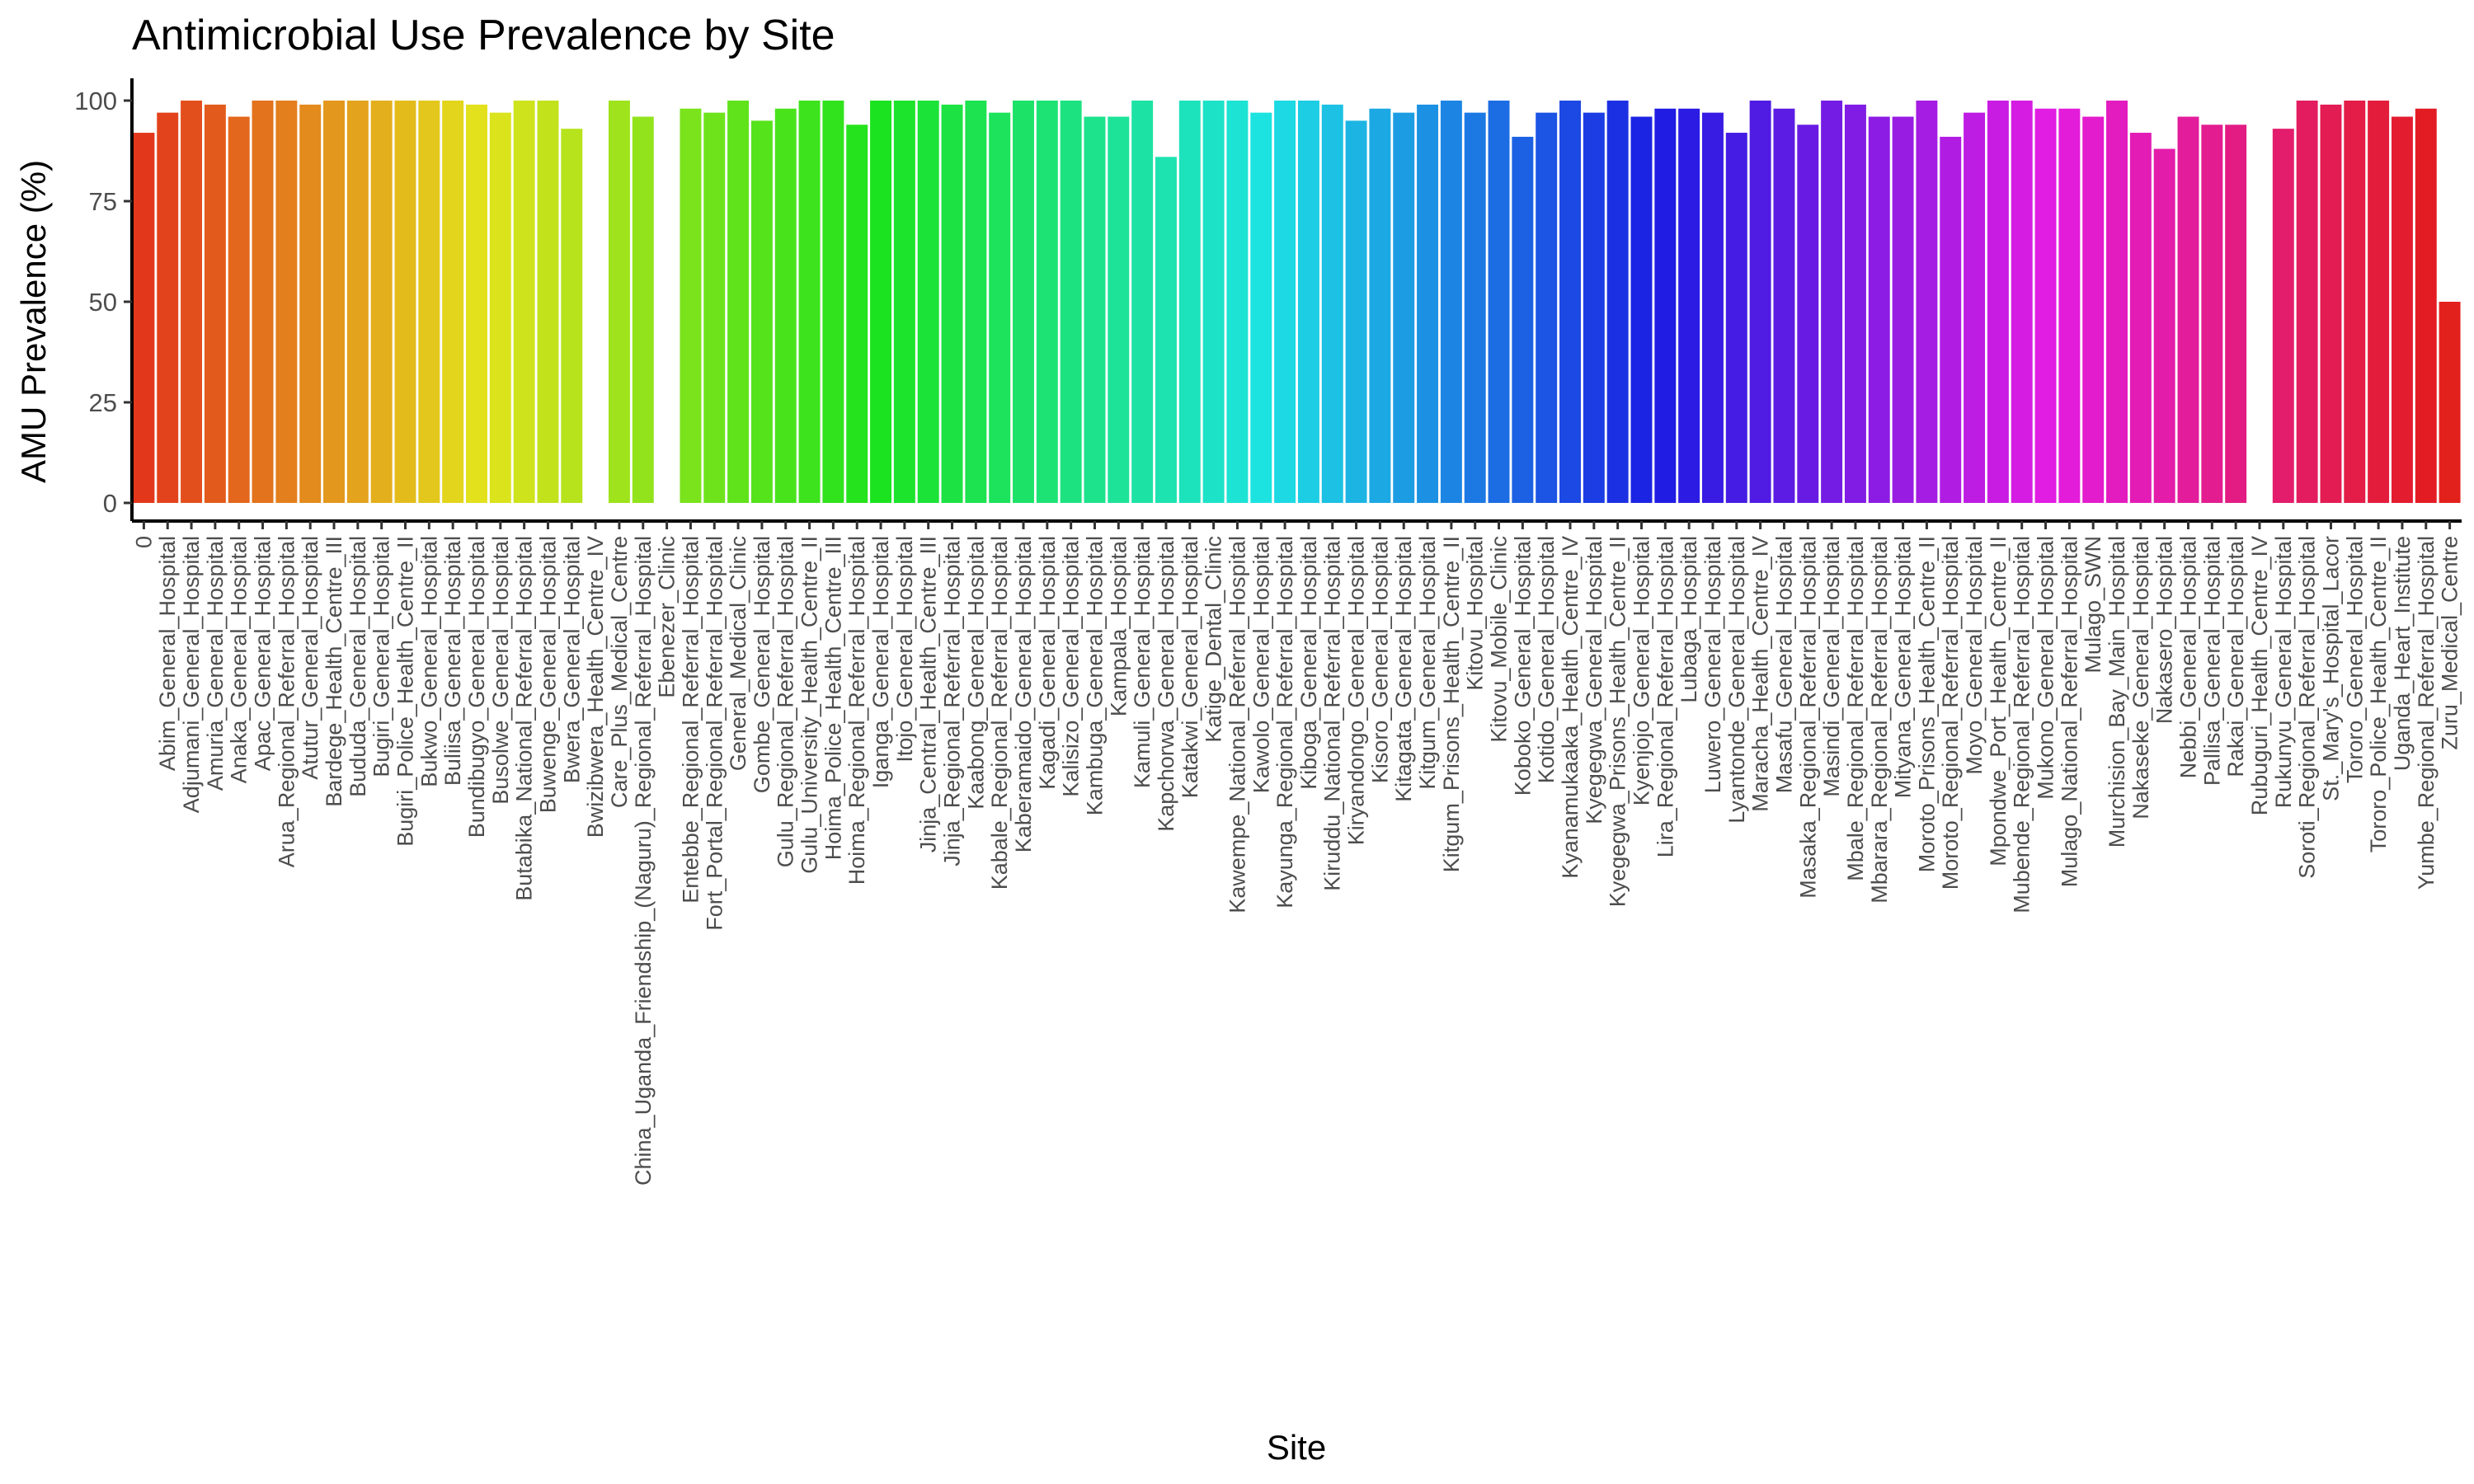 This screenshot has height=1484, width=2474. What do you see at coordinates (1047, 663) in the screenshot?
I see `x-tick-label: Kagadi_General_Hospital` at bounding box center [1047, 663].